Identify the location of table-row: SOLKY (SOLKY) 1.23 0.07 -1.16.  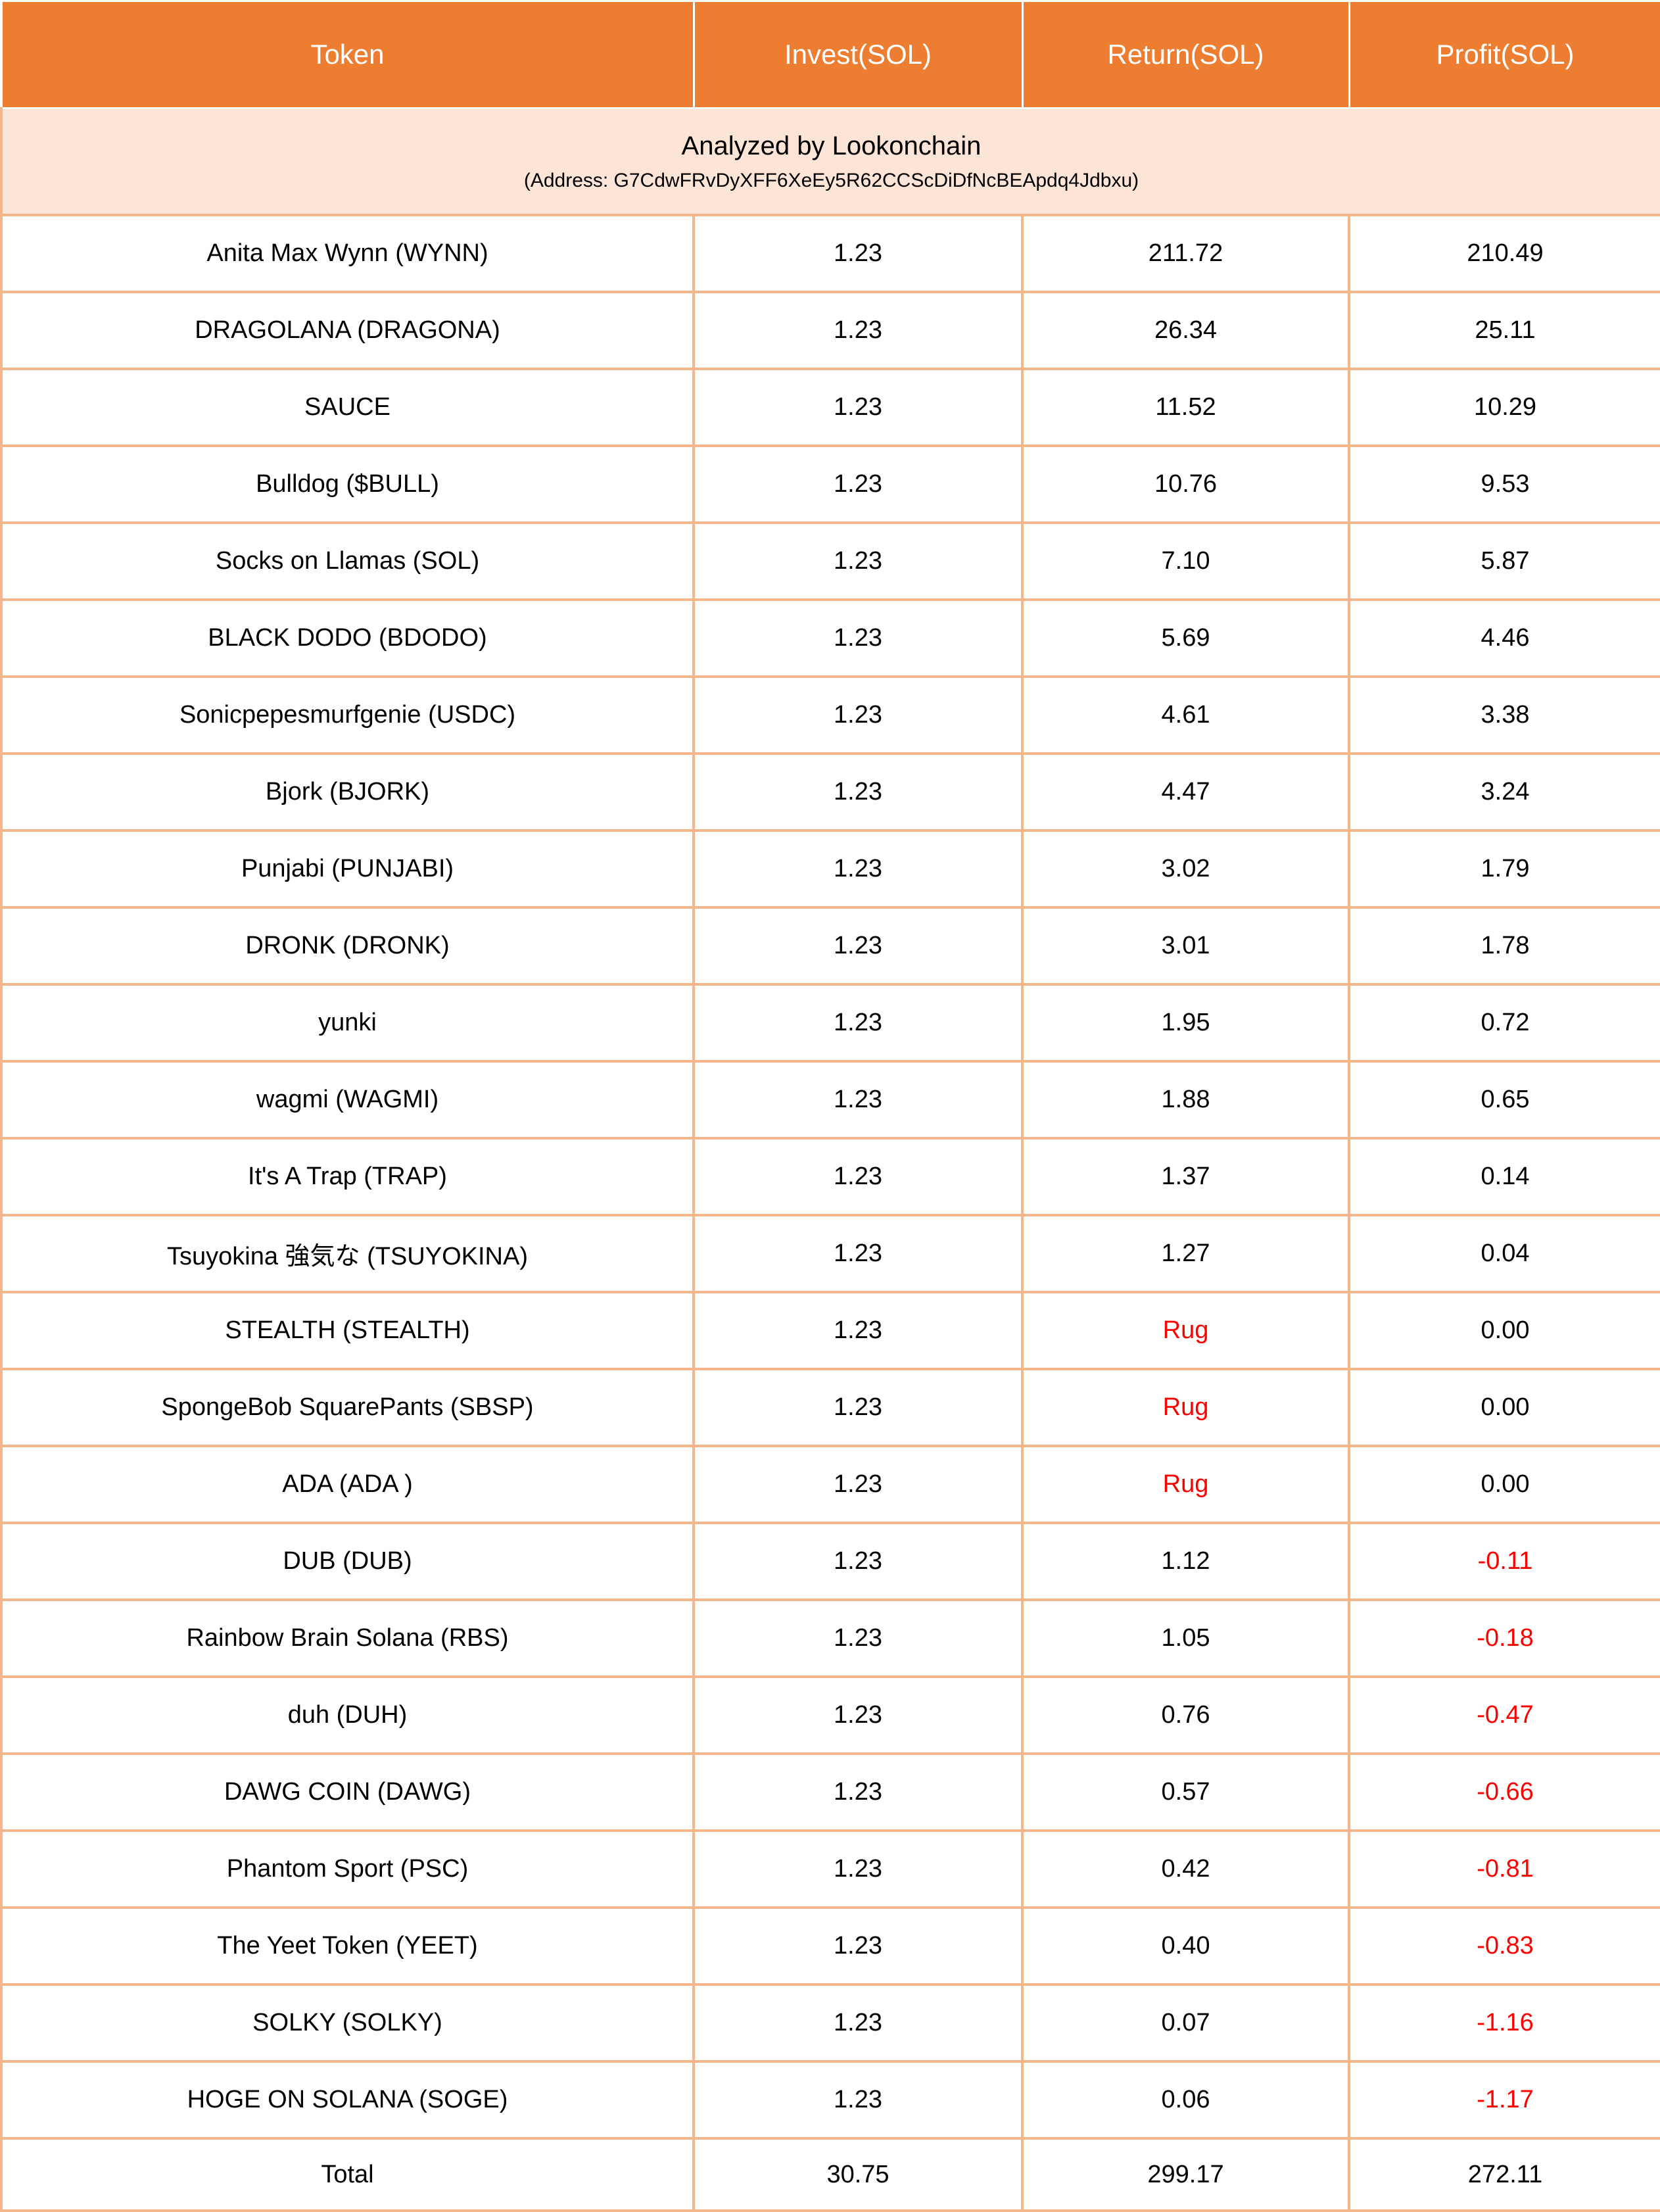
(830, 2023).